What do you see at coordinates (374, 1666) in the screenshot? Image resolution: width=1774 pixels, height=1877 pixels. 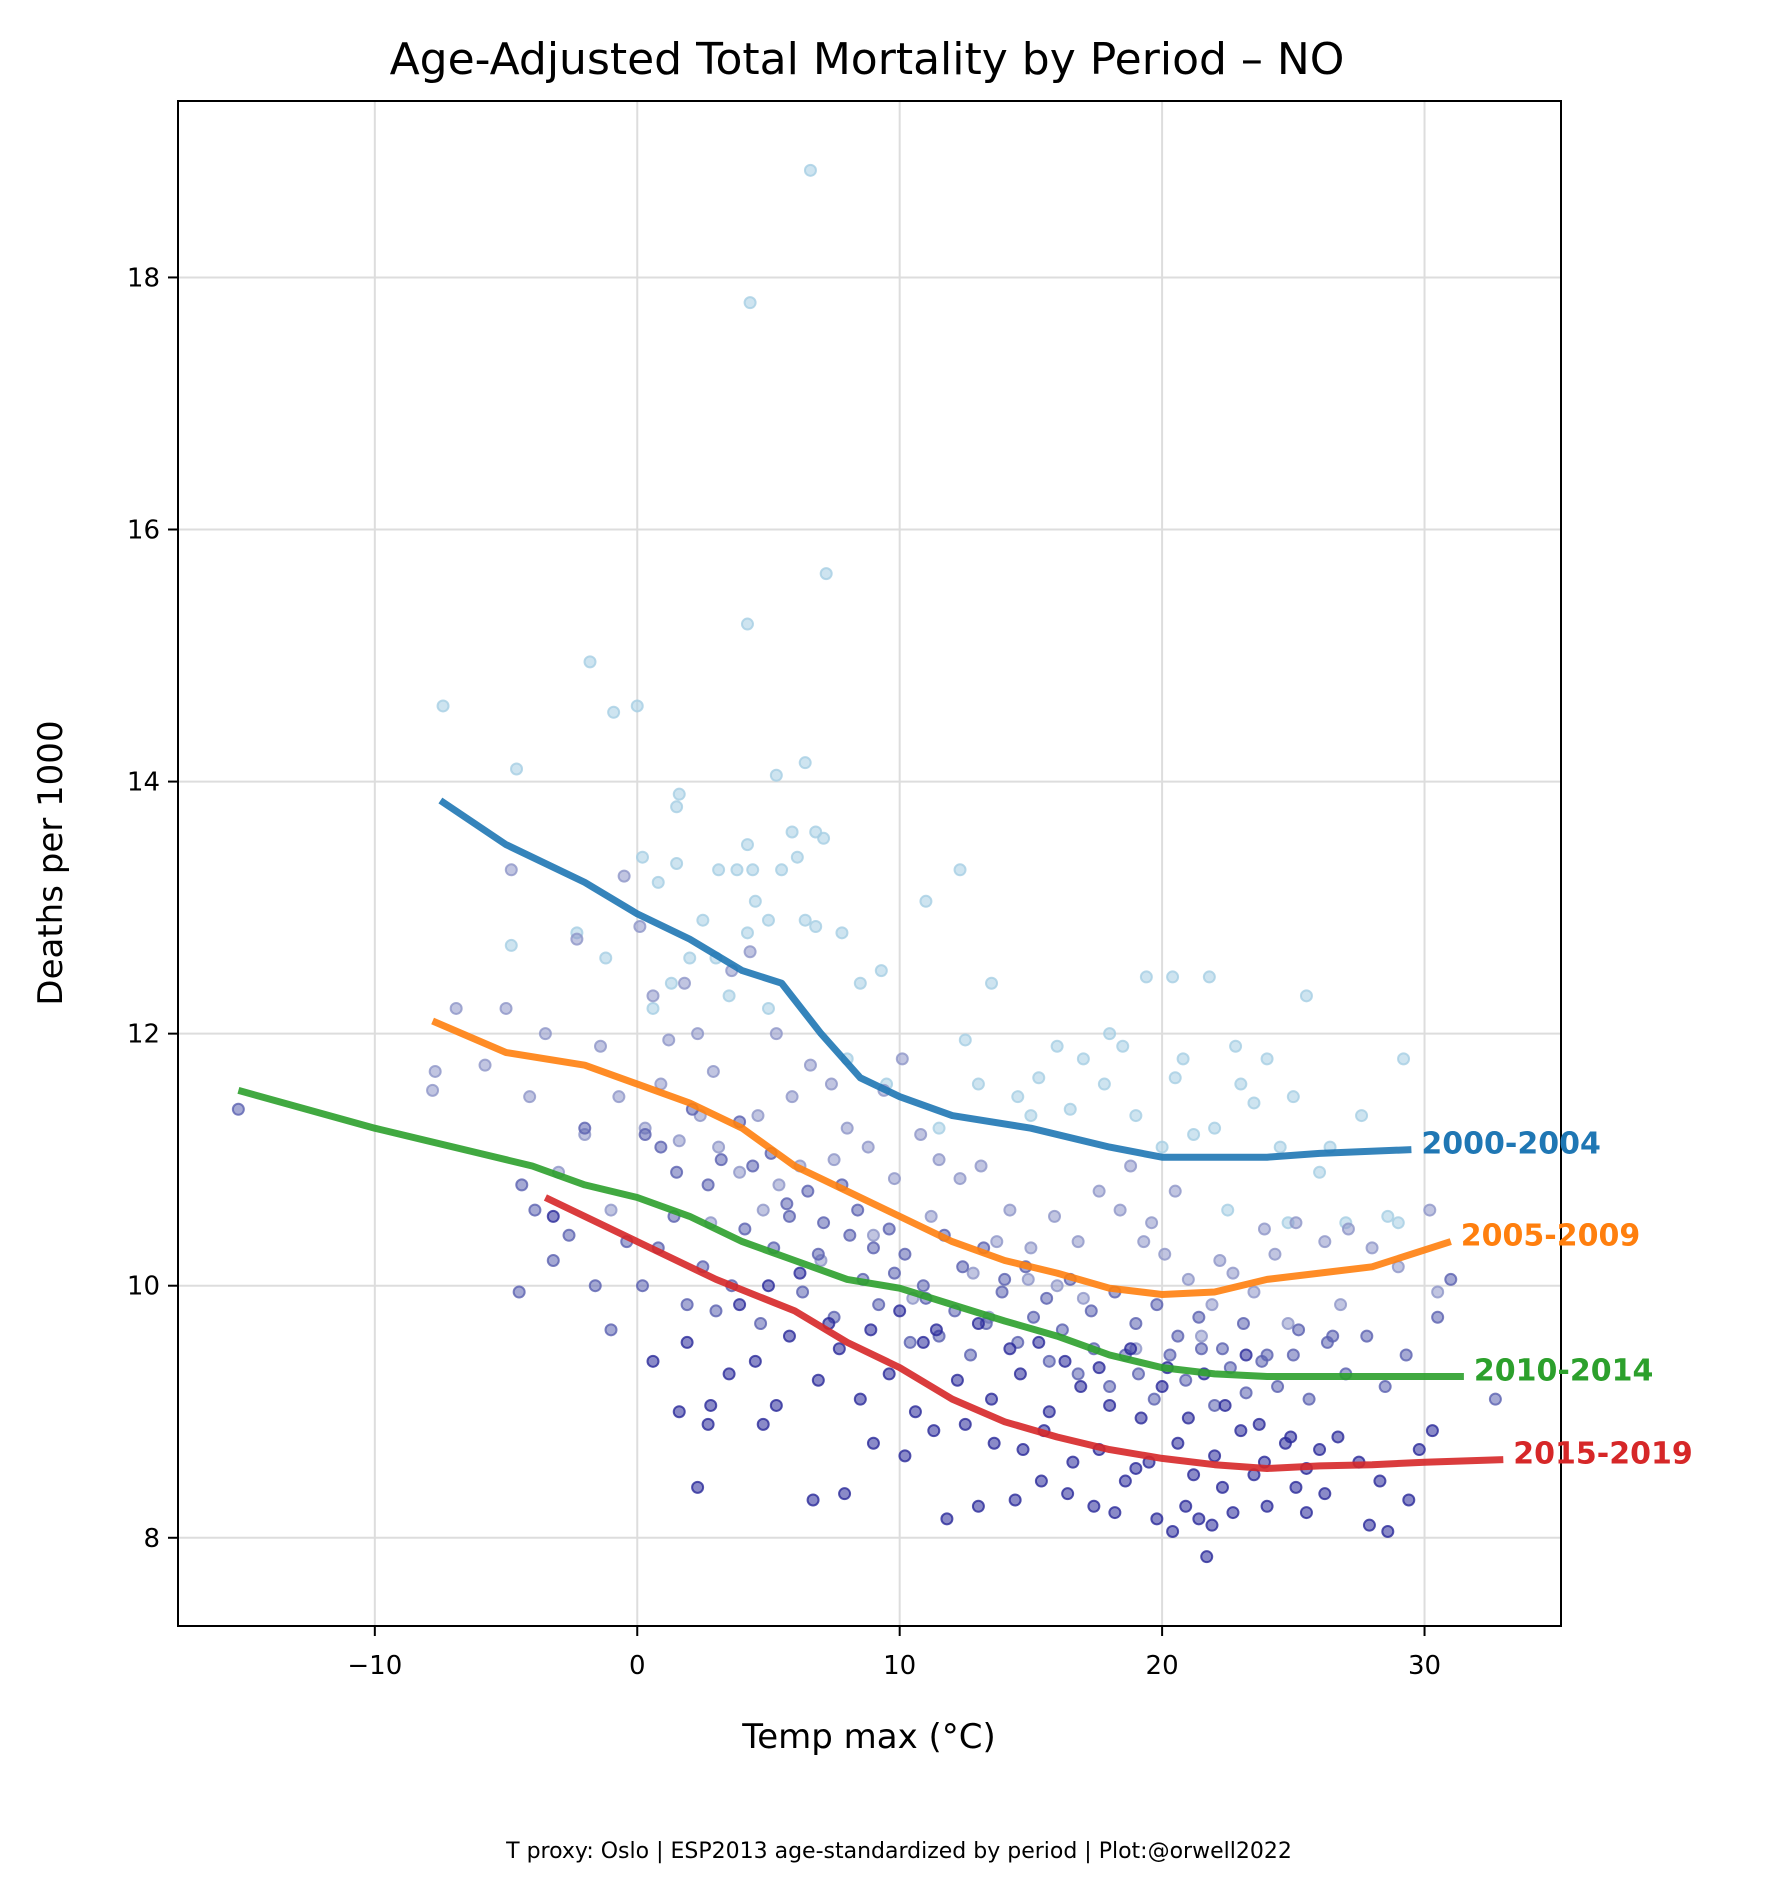 I see `x-tick-label: −10` at bounding box center [374, 1666].